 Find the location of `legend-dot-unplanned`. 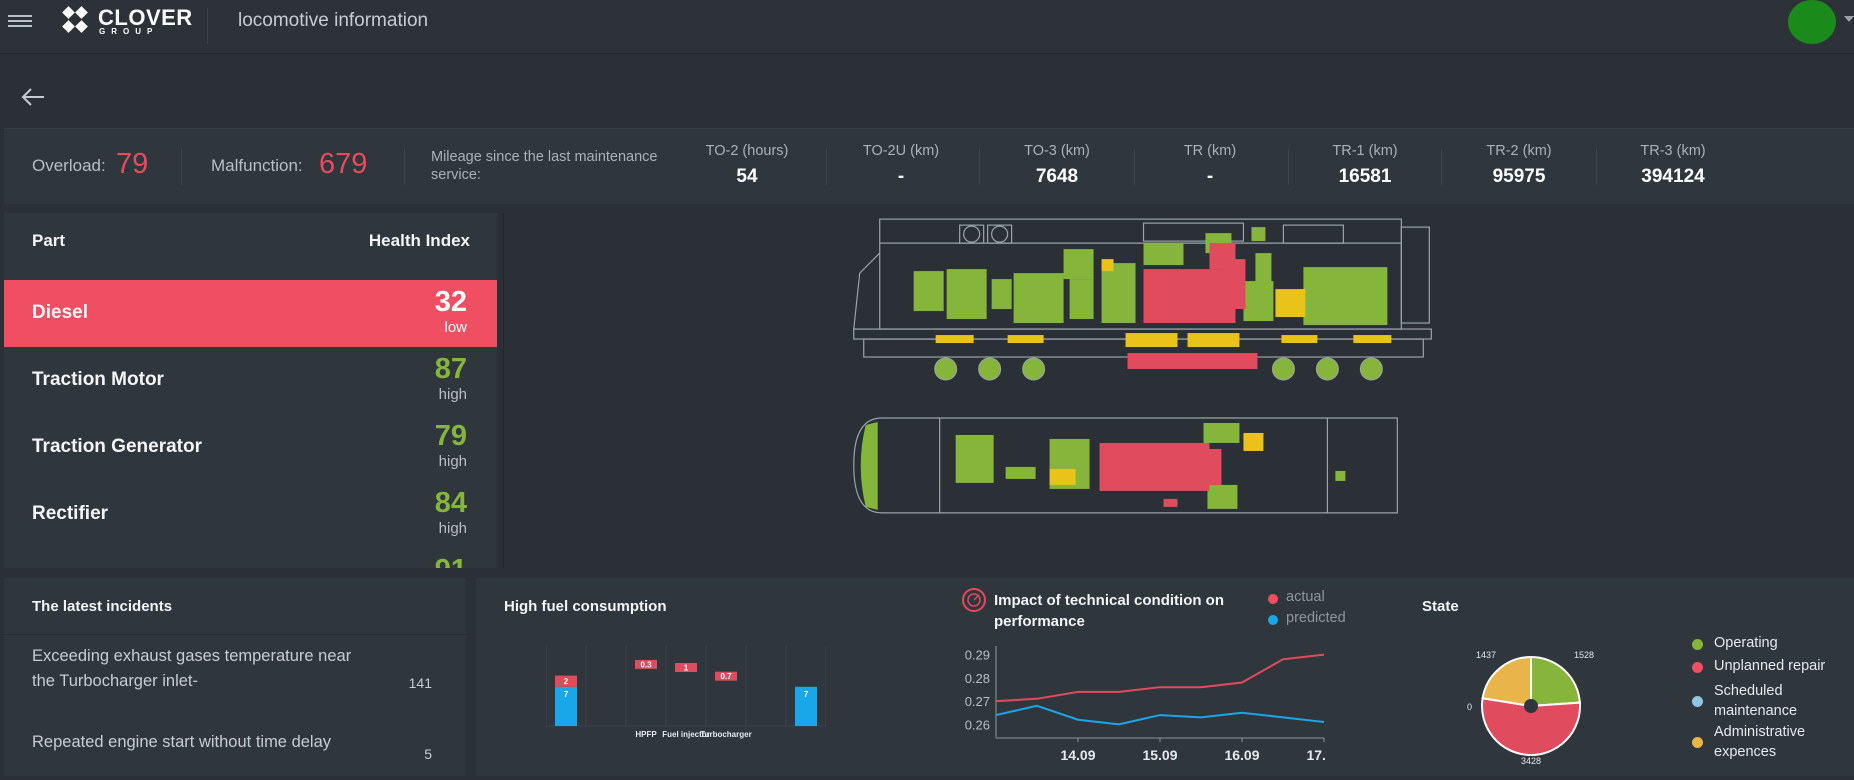

legend-dot-unplanned is located at coordinates (1697, 667).